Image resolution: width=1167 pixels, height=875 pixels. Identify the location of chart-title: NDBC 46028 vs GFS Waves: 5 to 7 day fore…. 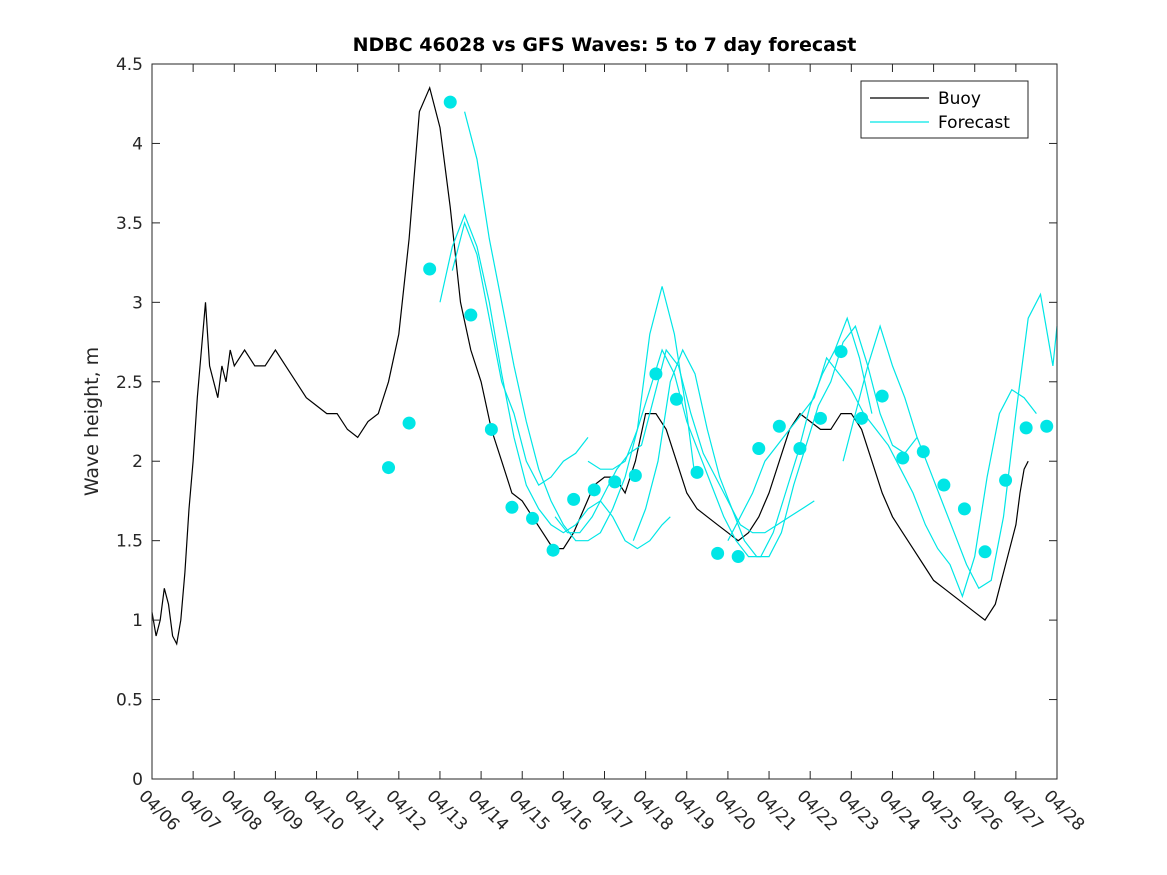
(605, 45).